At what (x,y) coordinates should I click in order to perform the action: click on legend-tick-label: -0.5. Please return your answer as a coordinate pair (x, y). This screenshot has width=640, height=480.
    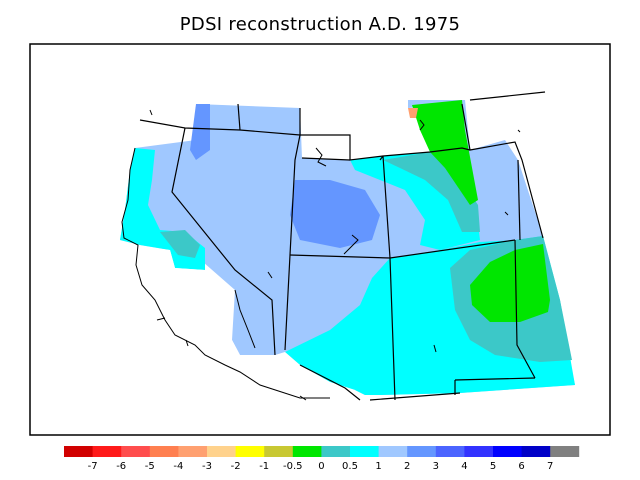
    Looking at the image, I should click on (293, 466).